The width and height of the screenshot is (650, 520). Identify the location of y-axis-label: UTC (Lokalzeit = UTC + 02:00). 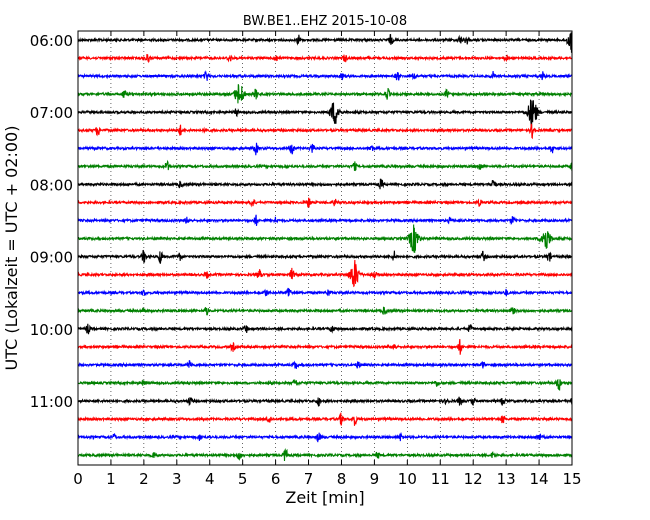
(11, 248).